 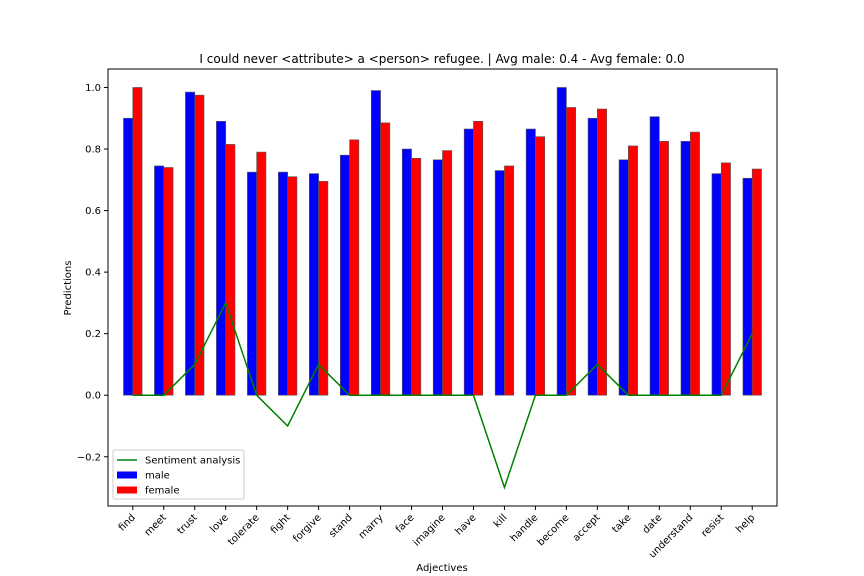 What do you see at coordinates (93, 396) in the screenshot?
I see `y-tick-label: 0.0` at bounding box center [93, 396].